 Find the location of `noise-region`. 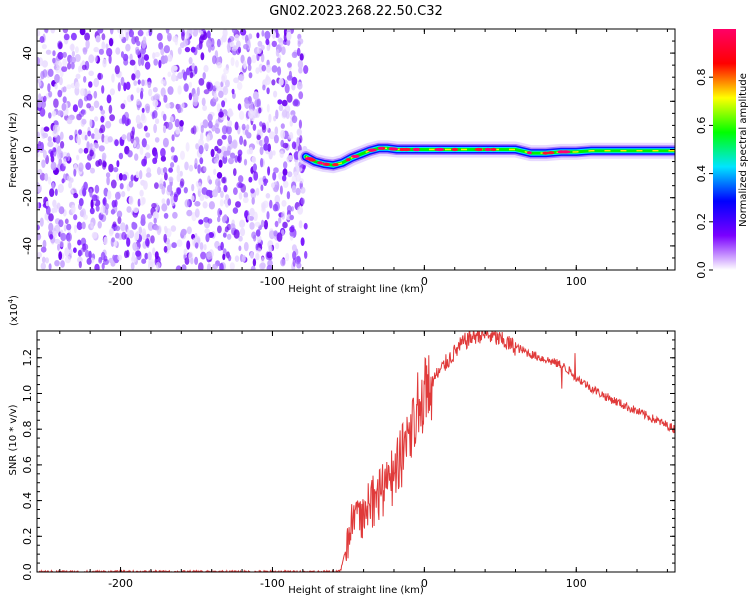

noise-region is located at coordinates (173, 149).